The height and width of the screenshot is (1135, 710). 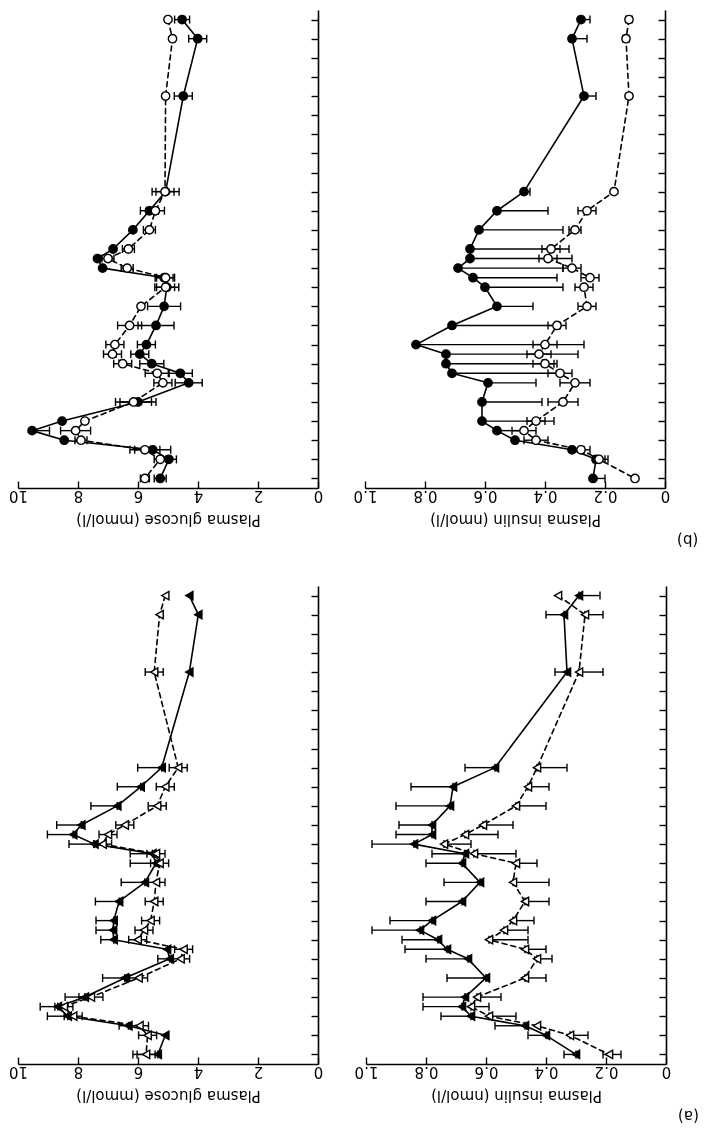 I want to click on x-axis-title: Plasma insulin (nmol/l), so click(x=516, y=1095).